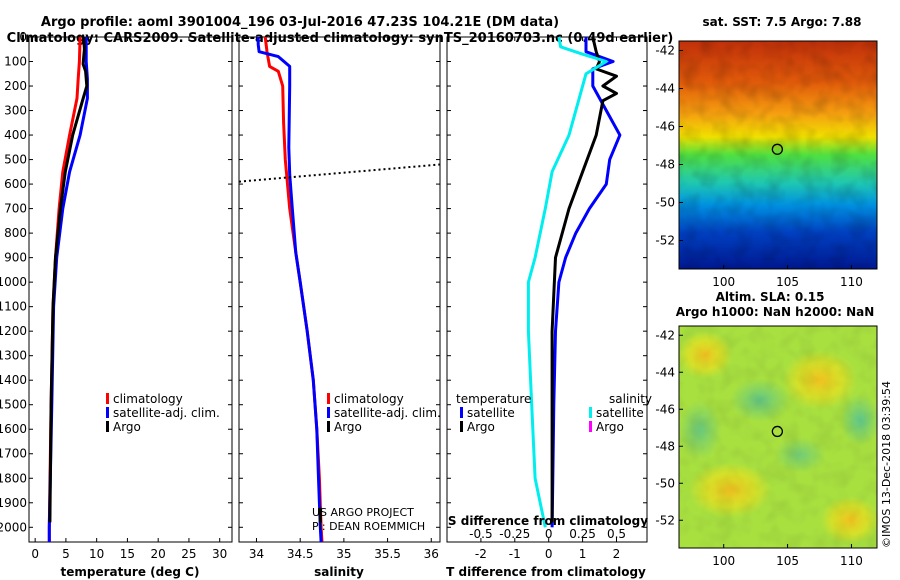 This screenshot has width=900, height=580. Describe the element at coordinates (481, 554) in the screenshot. I see `x-tick-label: -2` at that location.